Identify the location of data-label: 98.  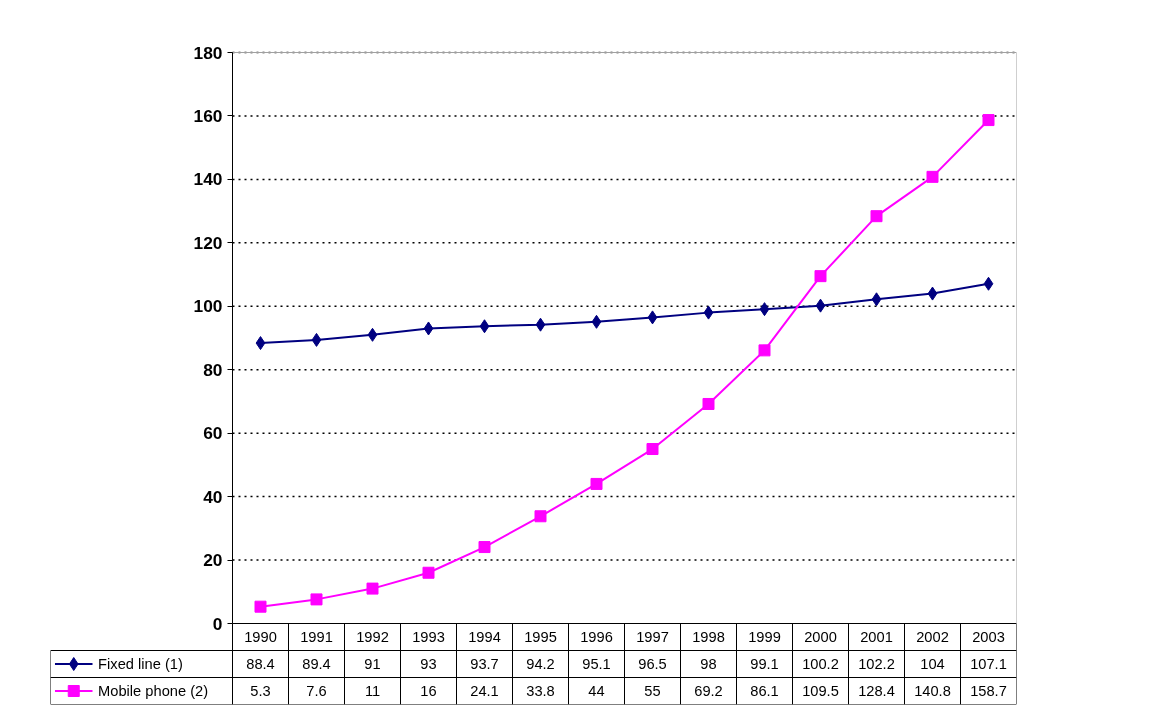
(708, 664).